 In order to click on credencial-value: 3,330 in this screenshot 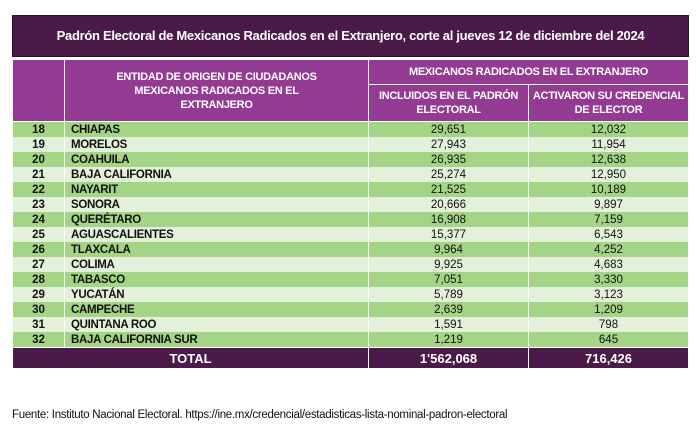, I will do `click(608, 279)`.